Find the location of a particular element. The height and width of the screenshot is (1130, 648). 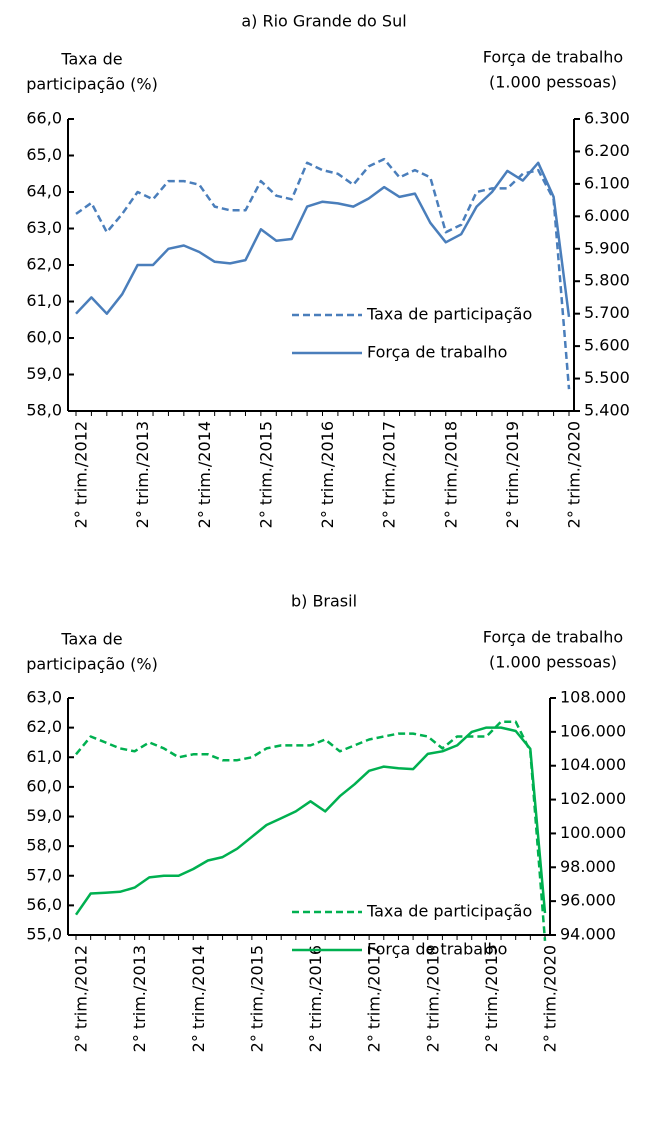

y2-tick-label: 6.100 is located at coordinates (607, 182).